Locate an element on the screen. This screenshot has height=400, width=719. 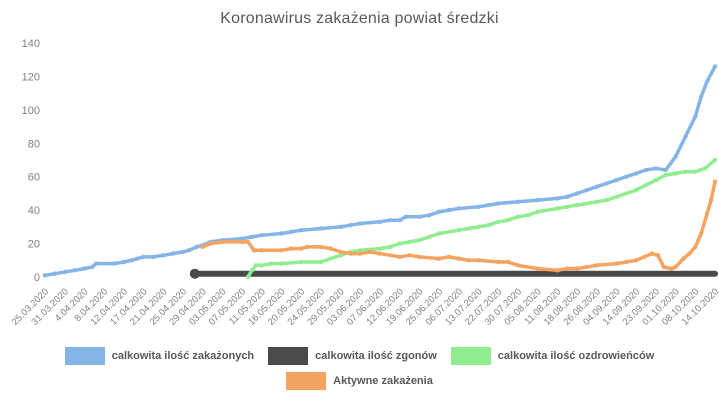
legend-label-recovered: calkowita ilość ozdrowieńców is located at coordinates (576, 356).